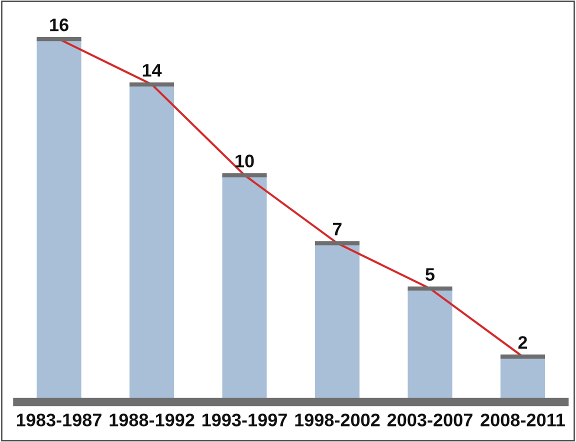 Image resolution: width=576 pixels, height=442 pixels. I want to click on x-tick-label: 2008-2011, so click(522, 420).